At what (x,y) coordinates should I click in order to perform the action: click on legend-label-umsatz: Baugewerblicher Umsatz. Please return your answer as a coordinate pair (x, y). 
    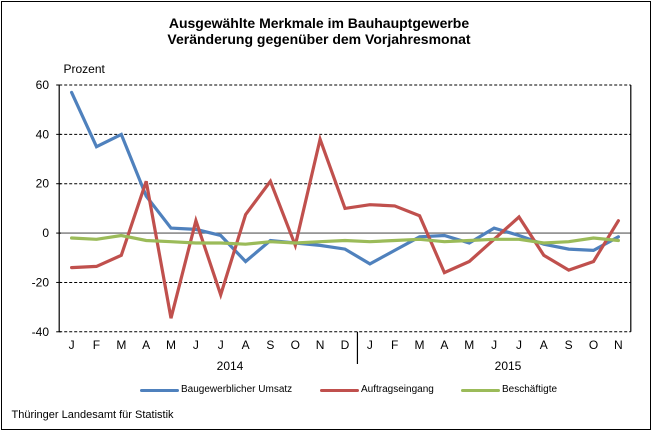
    Looking at the image, I should click on (237, 389).